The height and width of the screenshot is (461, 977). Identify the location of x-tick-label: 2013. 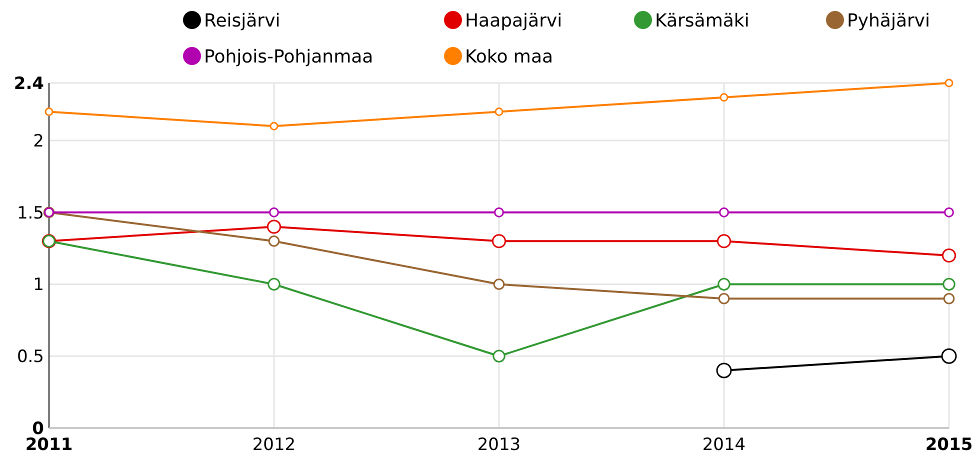
(499, 445).